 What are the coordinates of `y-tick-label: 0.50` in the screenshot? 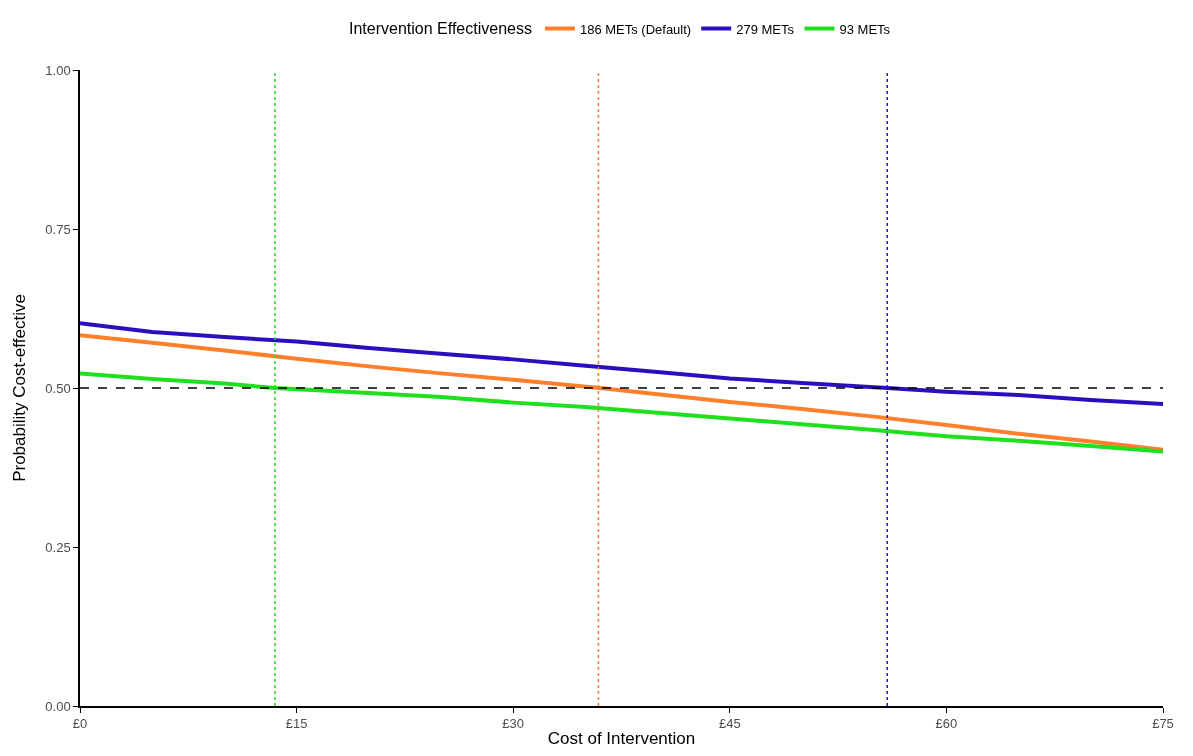 It's located at (58, 388).